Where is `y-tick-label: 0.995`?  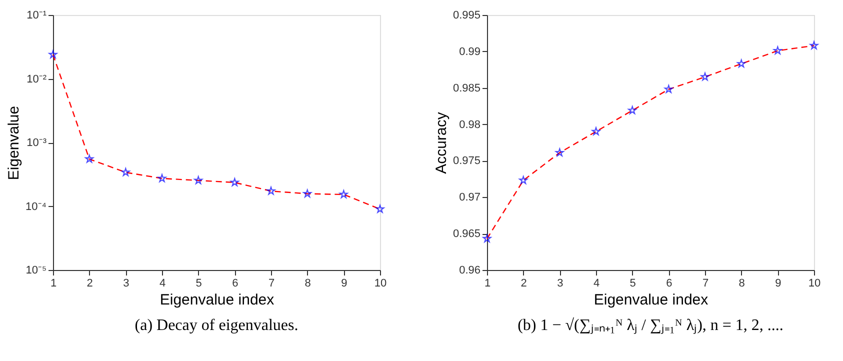
y-tick-label: 0.995 is located at coordinates (466, 16).